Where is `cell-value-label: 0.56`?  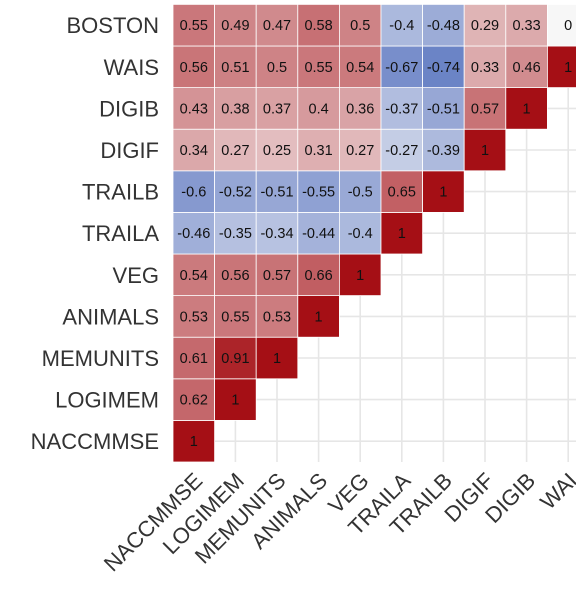
cell-value-label: 0.56 is located at coordinates (194, 68).